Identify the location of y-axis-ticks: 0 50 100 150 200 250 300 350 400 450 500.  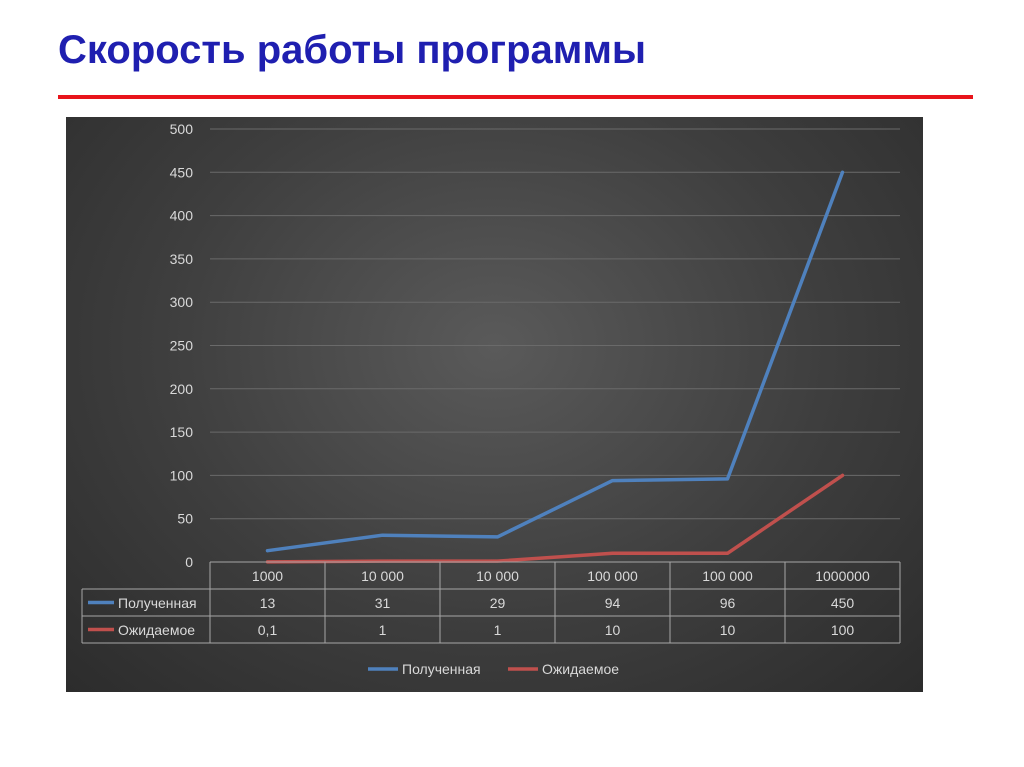
(182, 345).